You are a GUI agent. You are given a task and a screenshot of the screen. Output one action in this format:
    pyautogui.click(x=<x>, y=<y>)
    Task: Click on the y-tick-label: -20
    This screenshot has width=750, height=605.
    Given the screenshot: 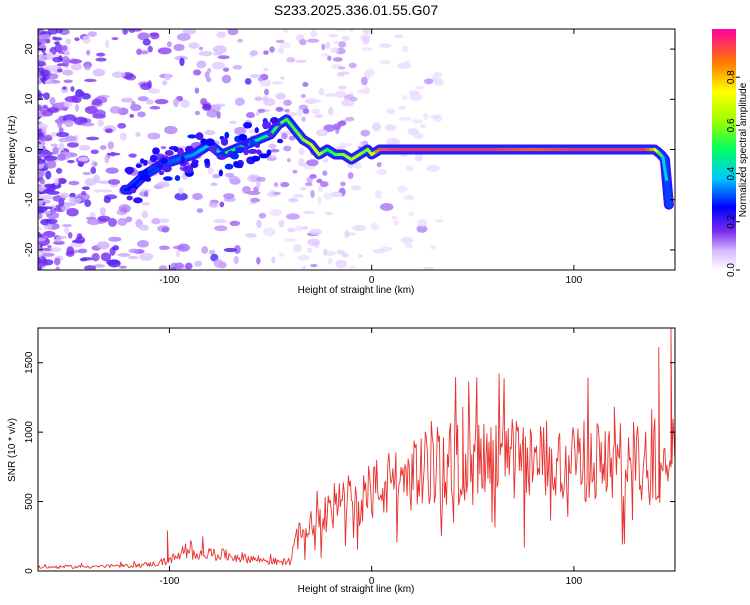 What is the action you would take?
    pyautogui.click(x=29, y=249)
    